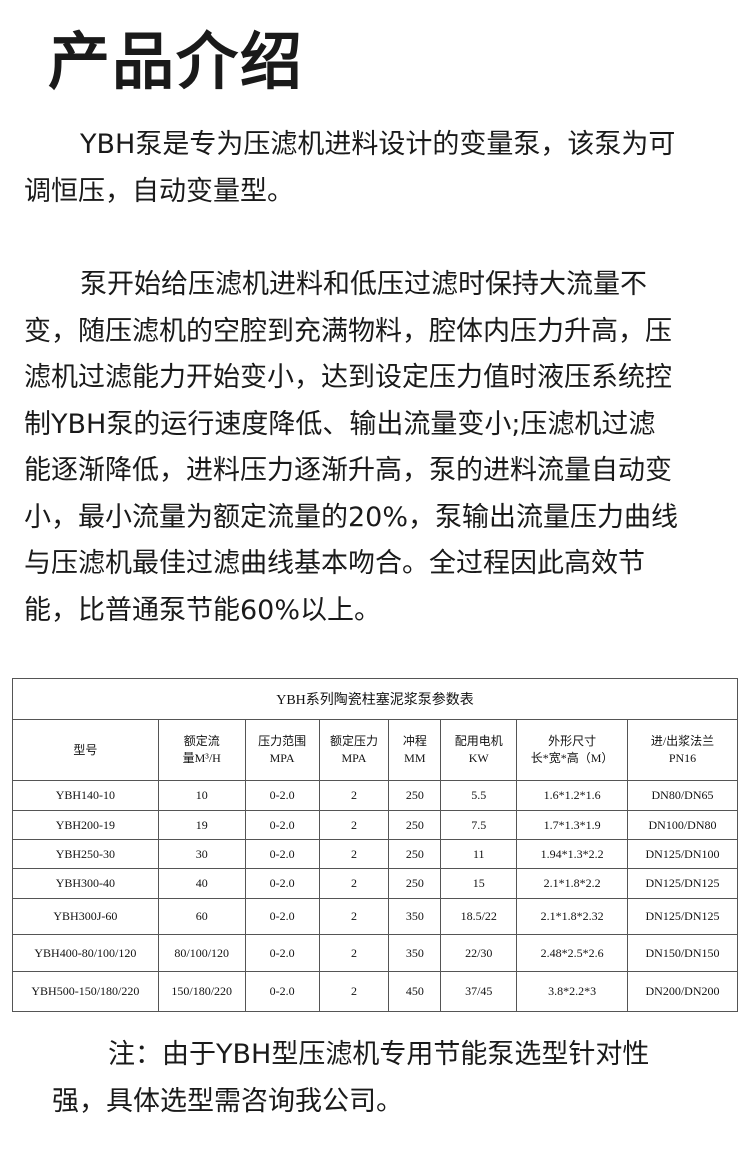 Image resolution: width=750 pixels, height=1156 pixels. I want to click on text-line: 强，具体选型需咨询我公司。, so click(227, 1101).